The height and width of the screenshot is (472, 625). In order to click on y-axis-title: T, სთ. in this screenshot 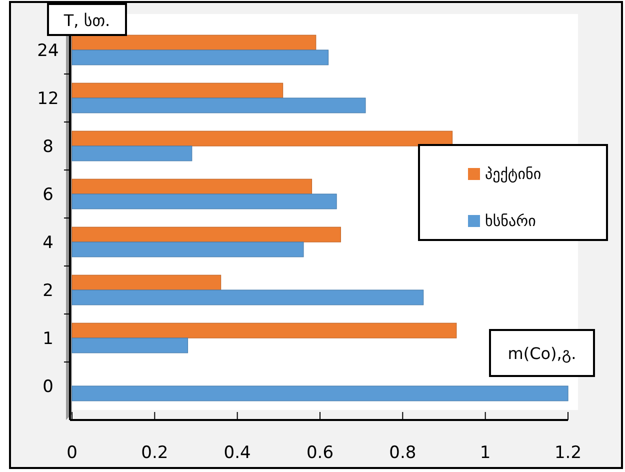, I will do `click(86, 20)`.